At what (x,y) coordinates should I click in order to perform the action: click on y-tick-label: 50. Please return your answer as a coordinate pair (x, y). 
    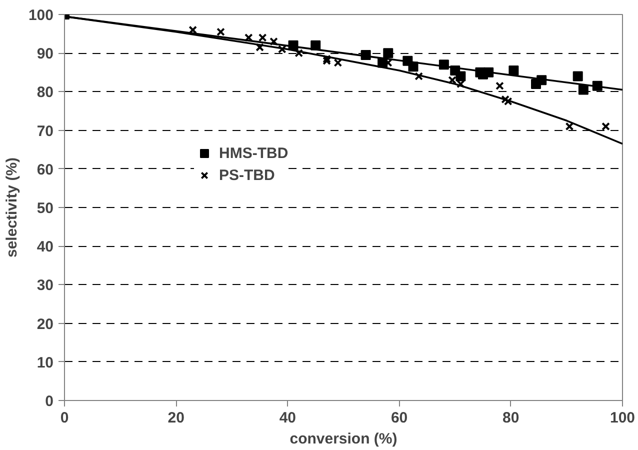
    Looking at the image, I should click on (45, 208).